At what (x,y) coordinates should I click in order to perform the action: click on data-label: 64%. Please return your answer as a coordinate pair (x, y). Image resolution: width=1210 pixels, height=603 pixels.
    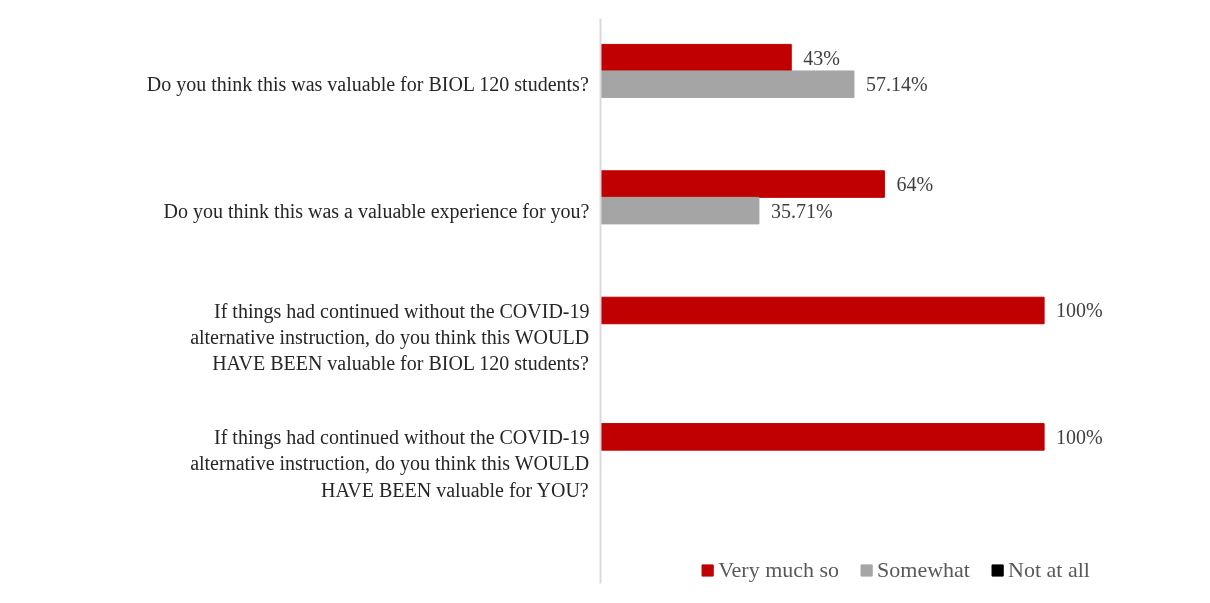
    Looking at the image, I should click on (915, 184).